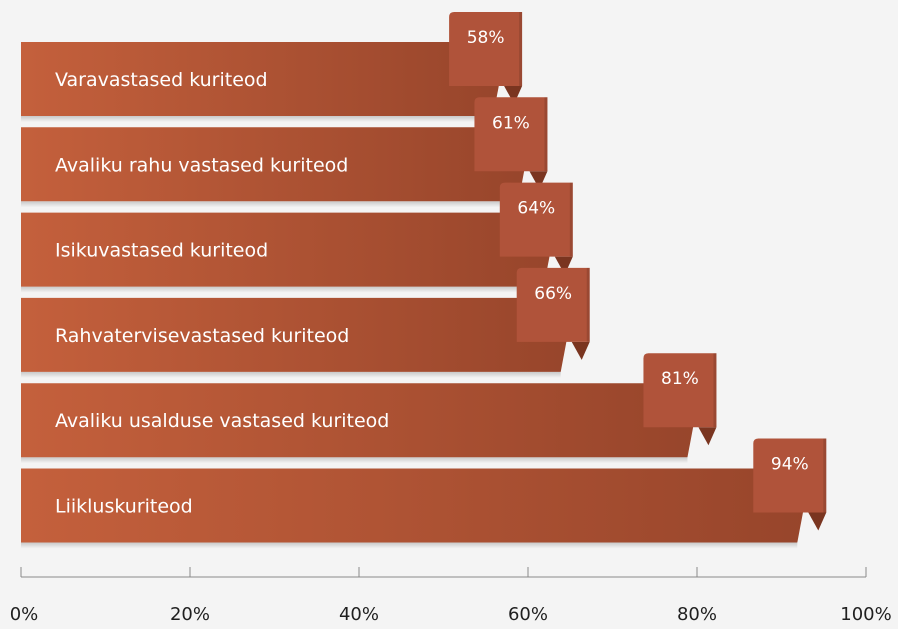 The width and height of the screenshot is (898, 629). What do you see at coordinates (24, 614) in the screenshot?
I see `x-tick-label: 0%` at bounding box center [24, 614].